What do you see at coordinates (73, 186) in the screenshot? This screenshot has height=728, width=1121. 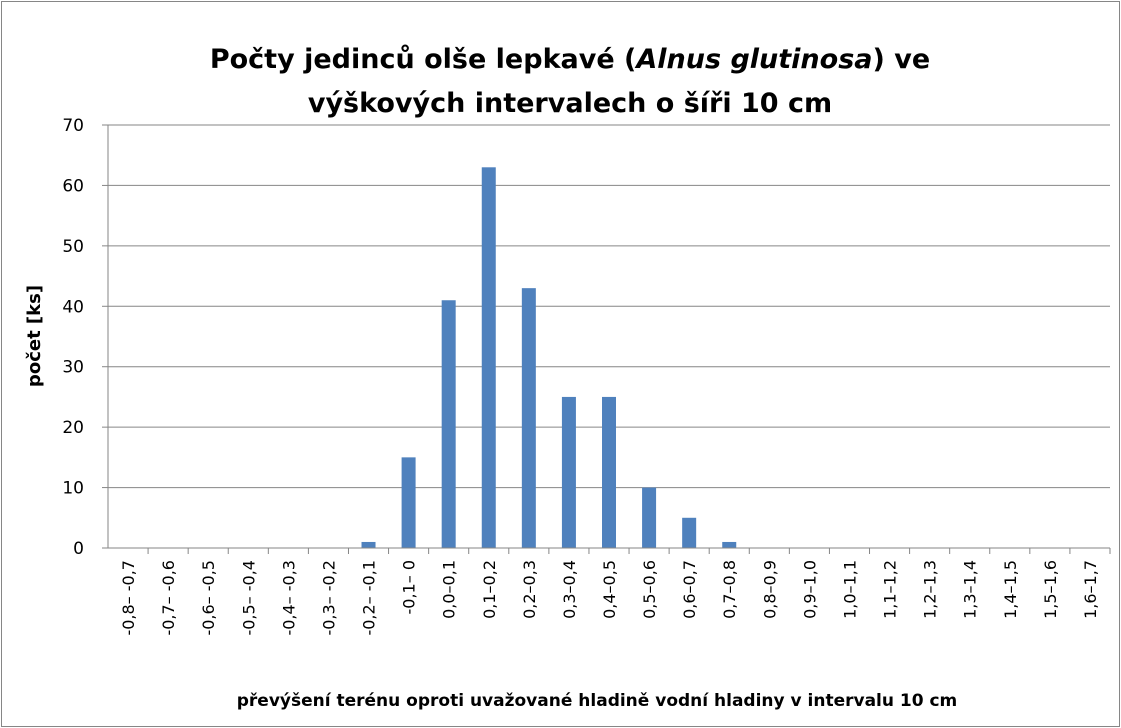 I see `y-tick-label: 60` at bounding box center [73, 186].